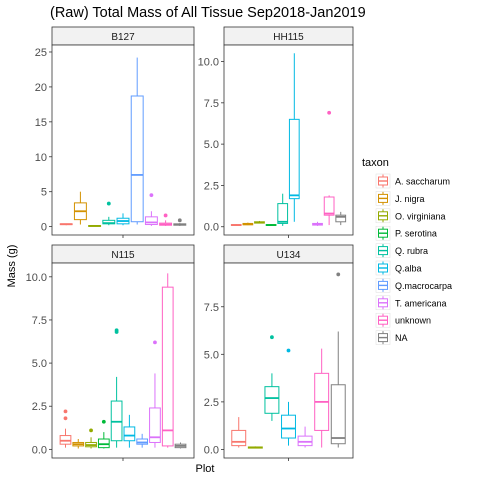  I want to click on panel-b127: B127 0 5 10 15 20 25, so click(114, 132).